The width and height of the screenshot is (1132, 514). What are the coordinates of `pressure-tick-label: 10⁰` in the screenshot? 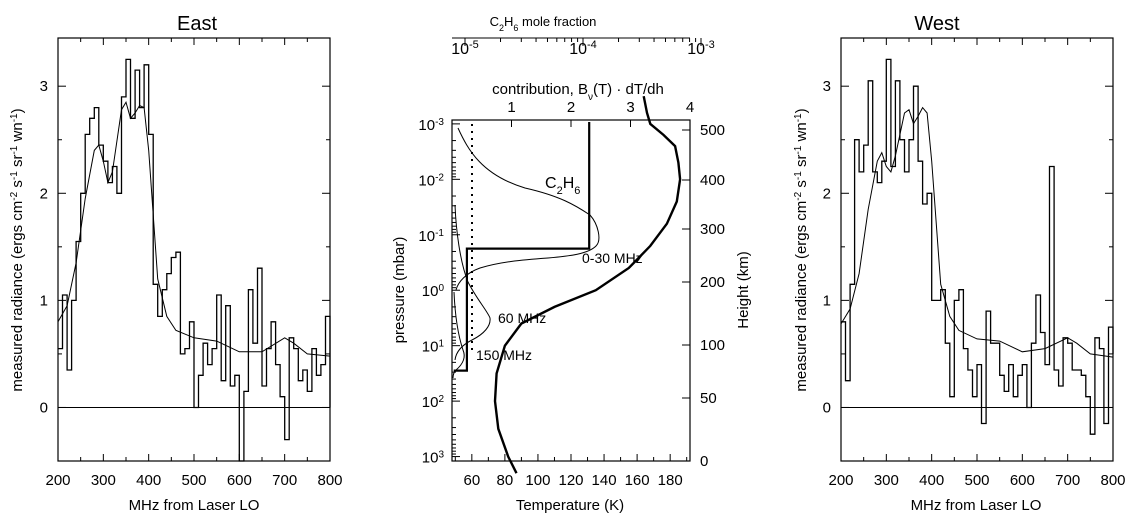 It's located at (433, 292).